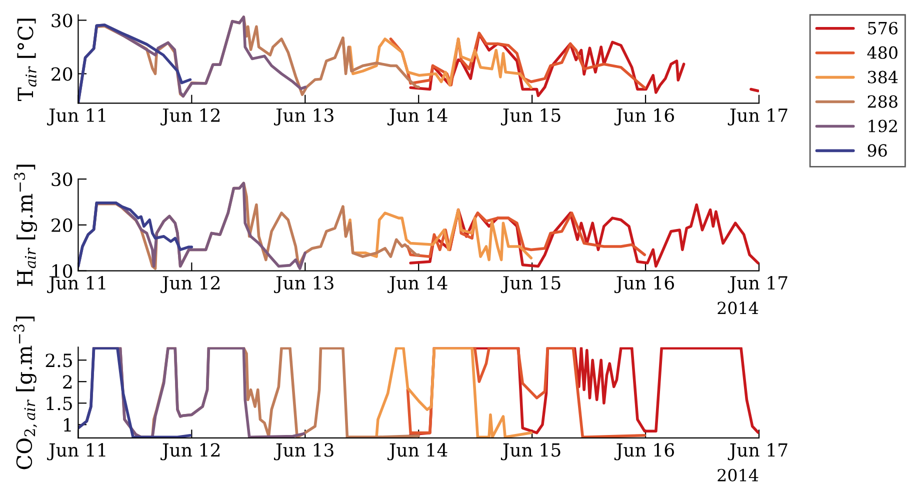 The width and height of the screenshot is (920, 496). Describe the element at coordinates (877, 150) in the screenshot. I see `legend-label: 96` at that location.